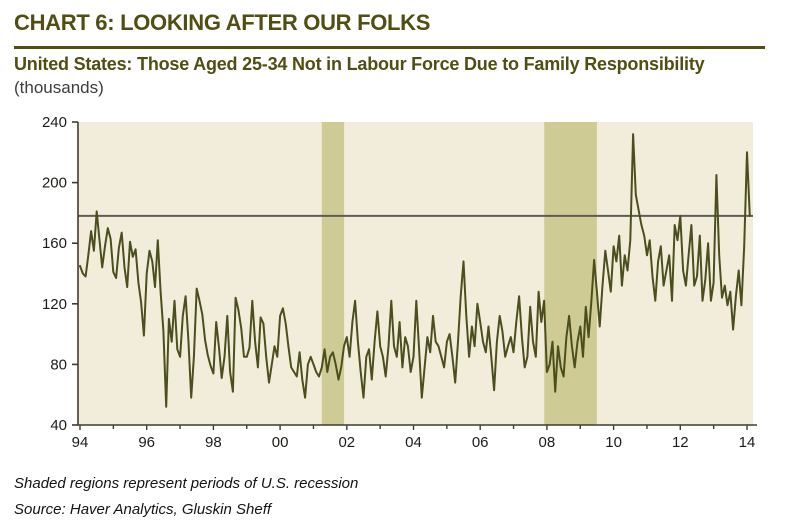 The width and height of the screenshot is (800, 528). I want to click on y-tick-label: 200, so click(54, 183).